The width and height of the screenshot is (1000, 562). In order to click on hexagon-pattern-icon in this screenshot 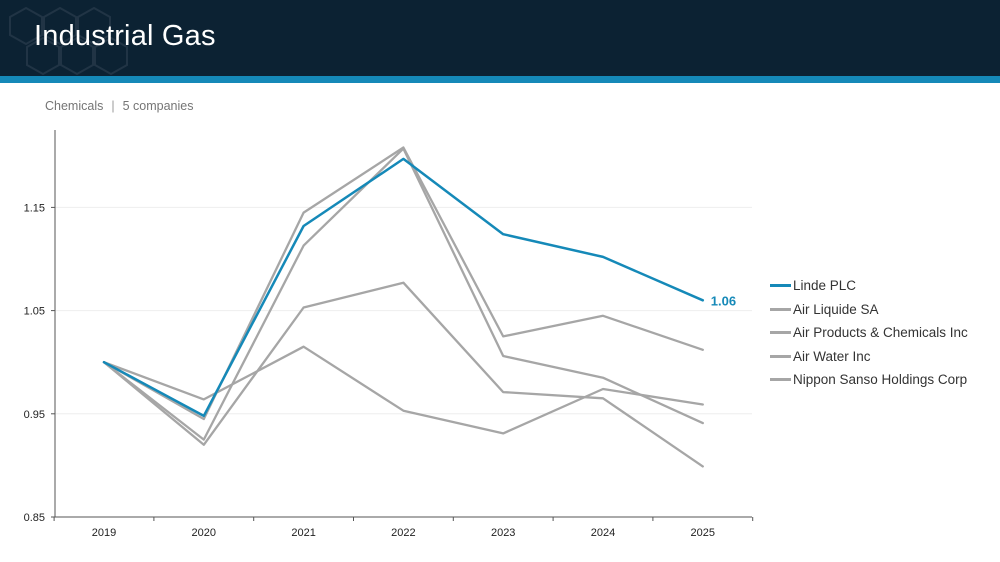, I will do `click(68, 41)`.